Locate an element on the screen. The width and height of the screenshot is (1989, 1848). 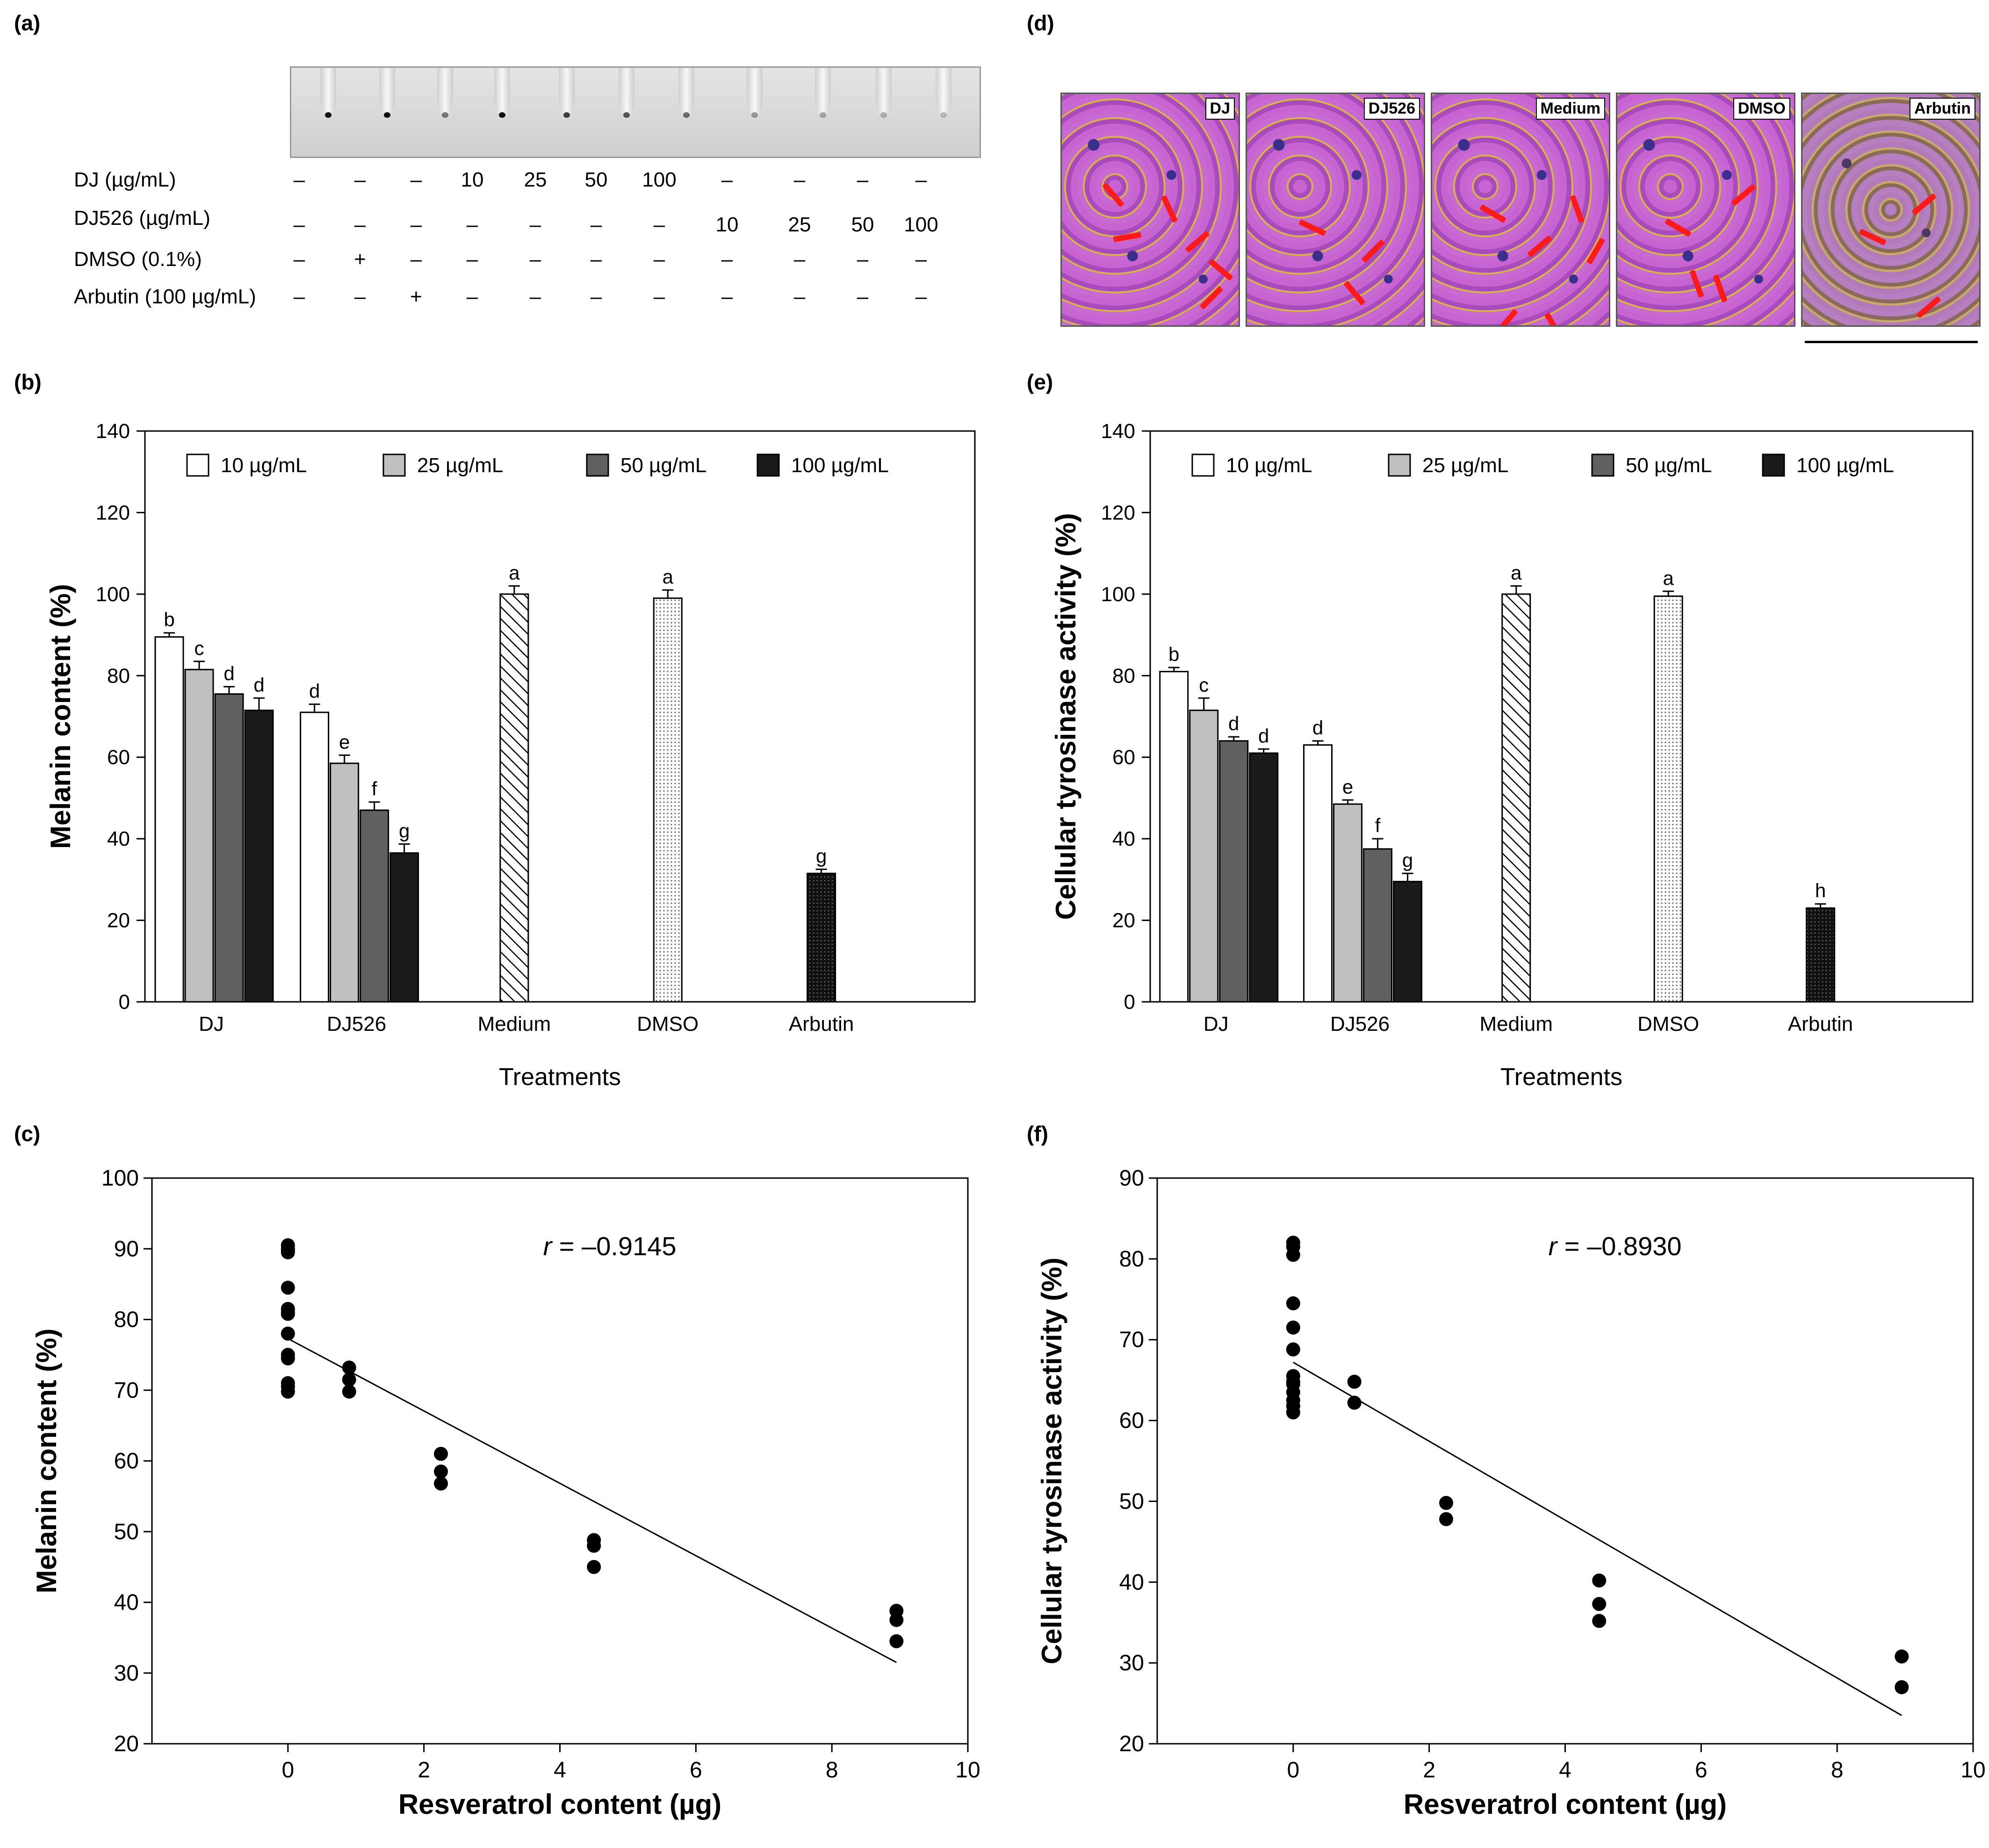
y-tick-label: 90 is located at coordinates (126, 1249).